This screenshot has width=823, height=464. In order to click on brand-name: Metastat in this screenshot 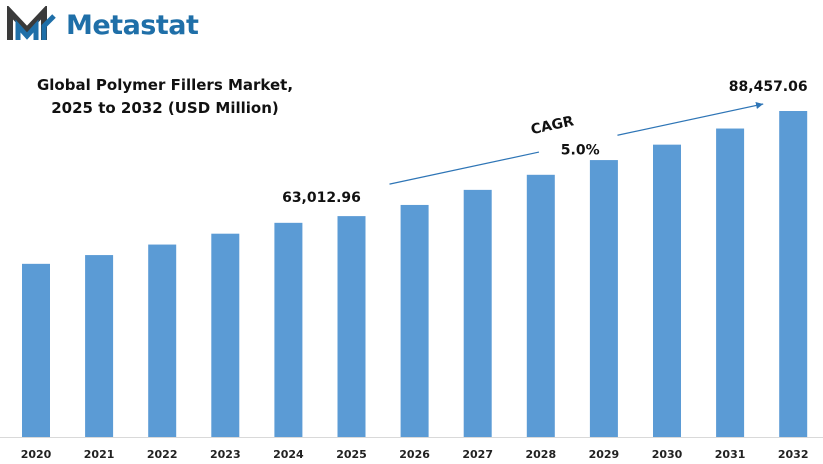, I will do `click(132, 25)`.